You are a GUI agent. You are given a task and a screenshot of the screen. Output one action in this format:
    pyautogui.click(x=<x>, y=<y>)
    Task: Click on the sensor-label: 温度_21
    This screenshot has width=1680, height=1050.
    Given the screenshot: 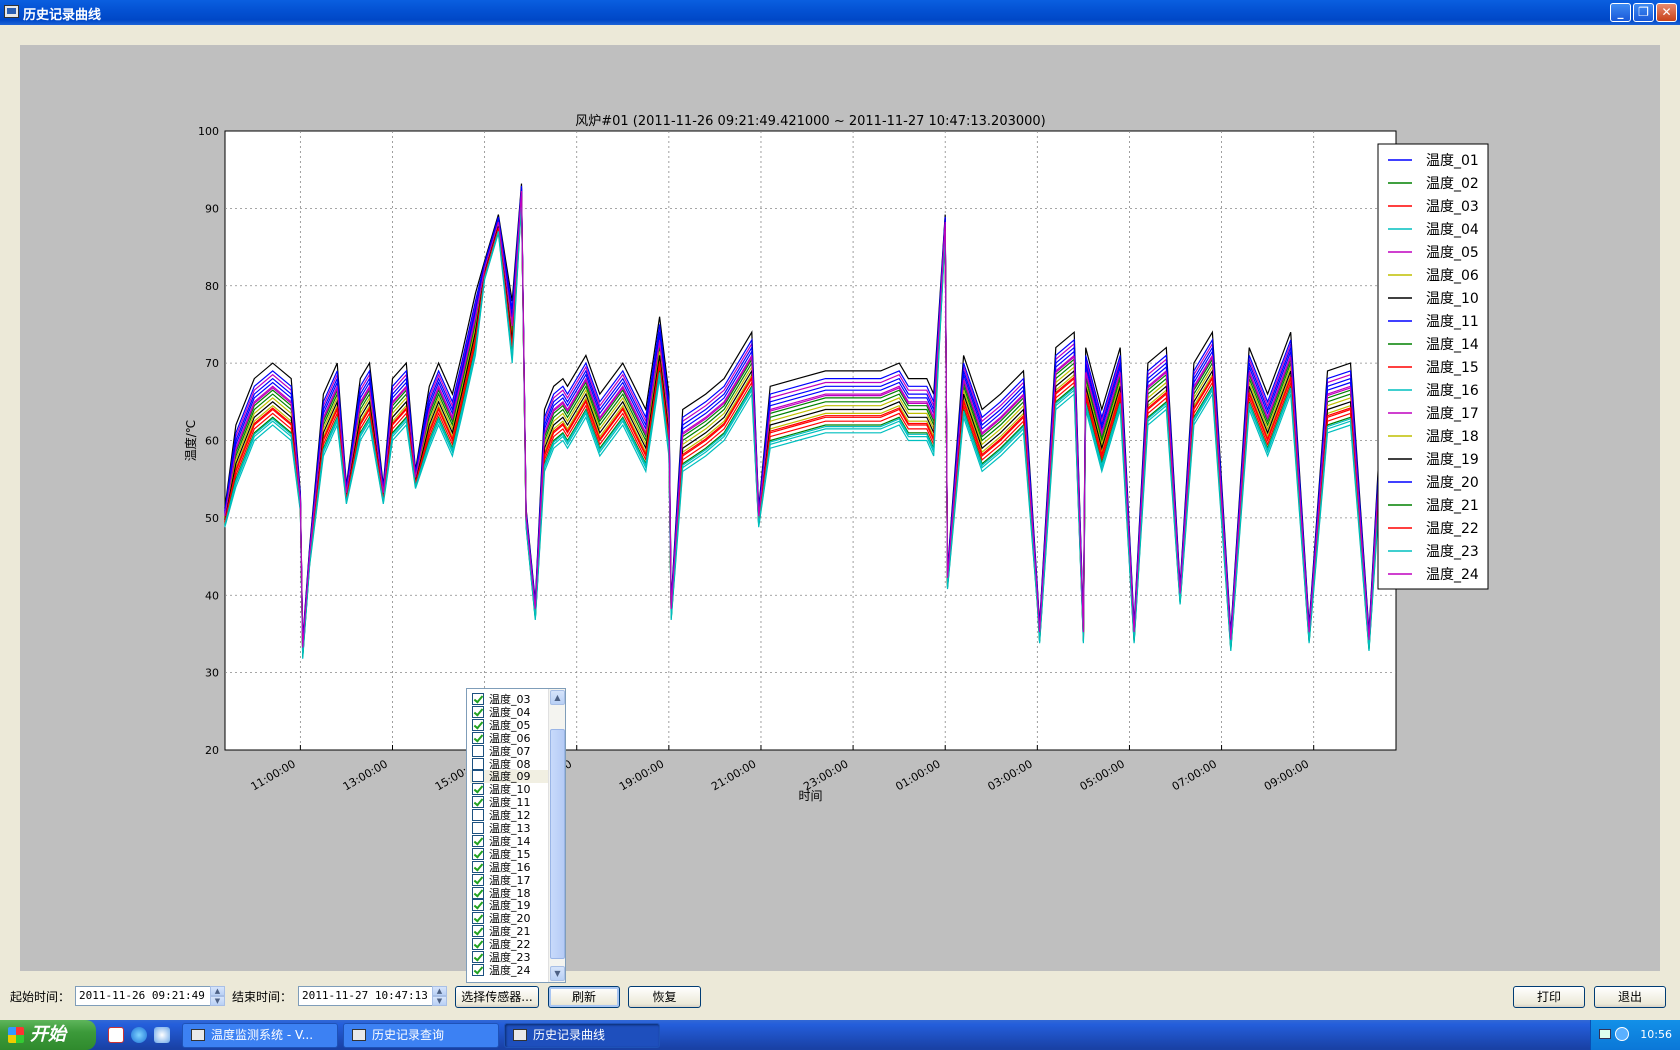 What is the action you would take?
    pyautogui.click(x=510, y=932)
    